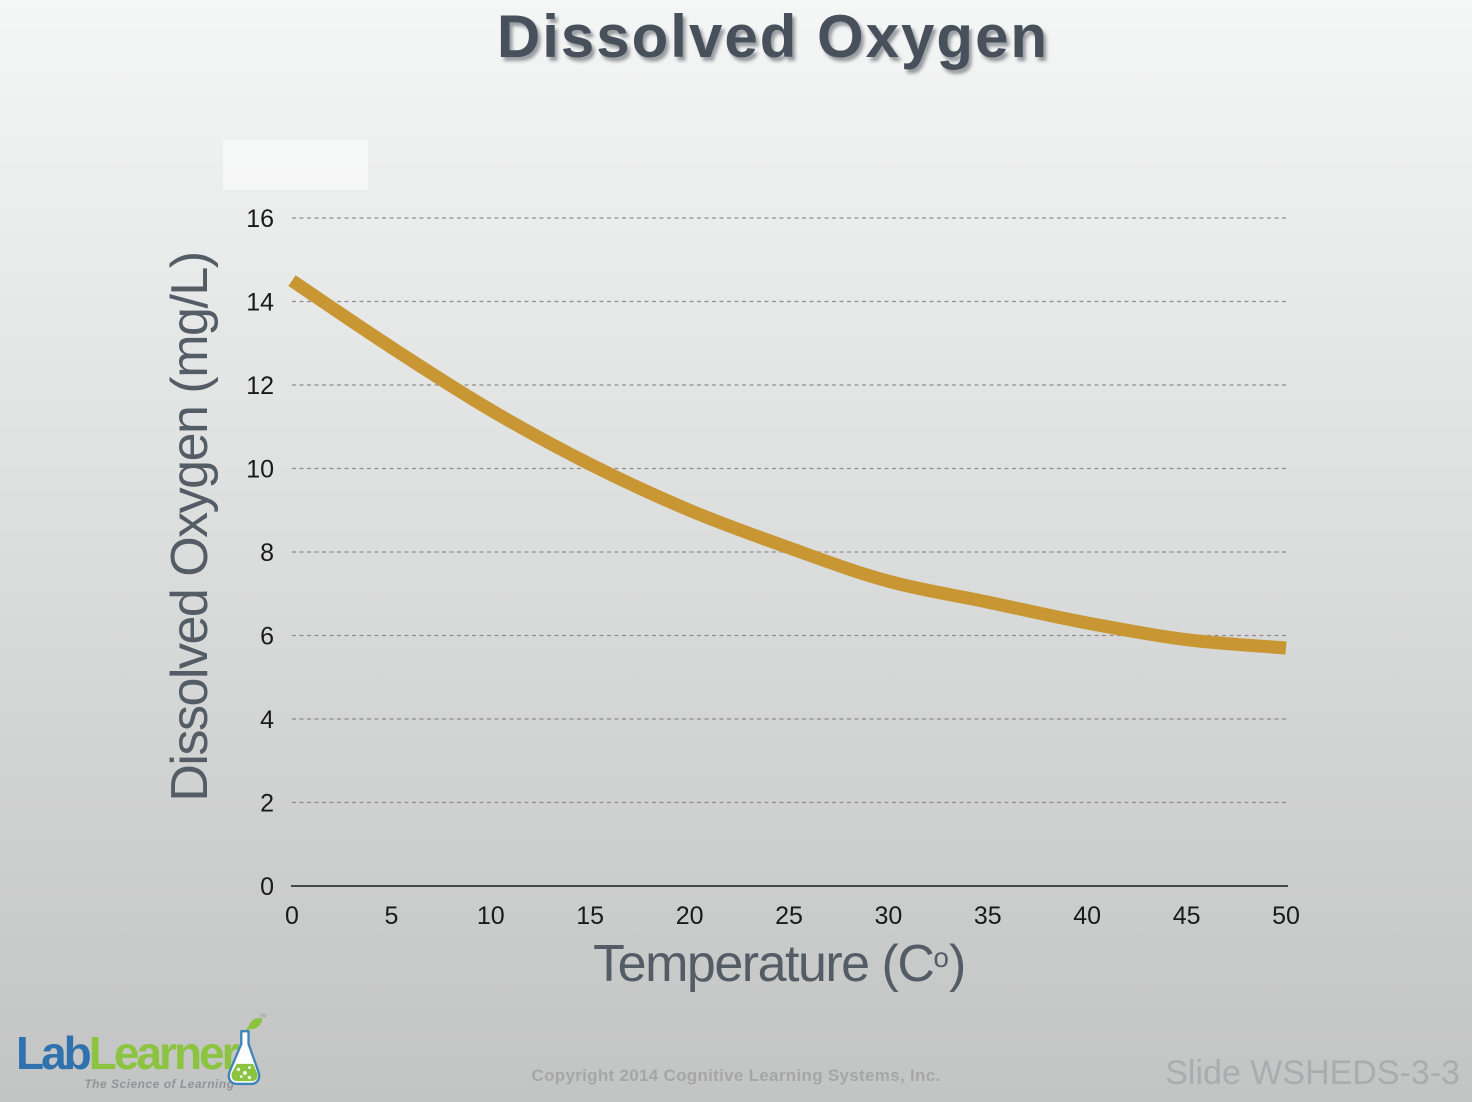 The height and width of the screenshot is (1102, 1472). I want to click on x-tick-label: 5, so click(391, 916).